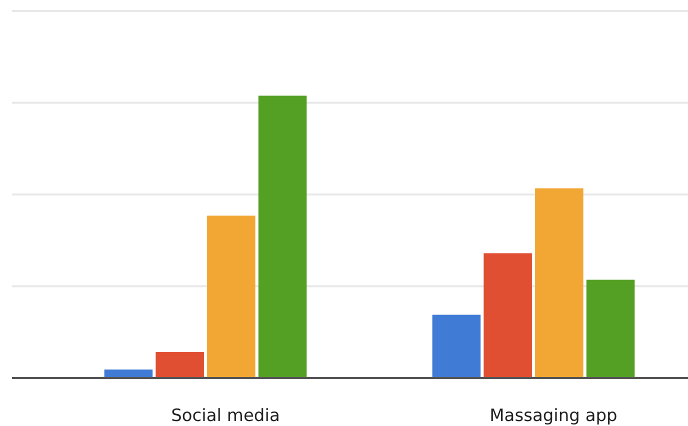 The height and width of the screenshot is (426, 688). What do you see at coordinates (225, 416) in the screenshot?
I see `x-tick-label: Social media` at bounding box center [225, 416].